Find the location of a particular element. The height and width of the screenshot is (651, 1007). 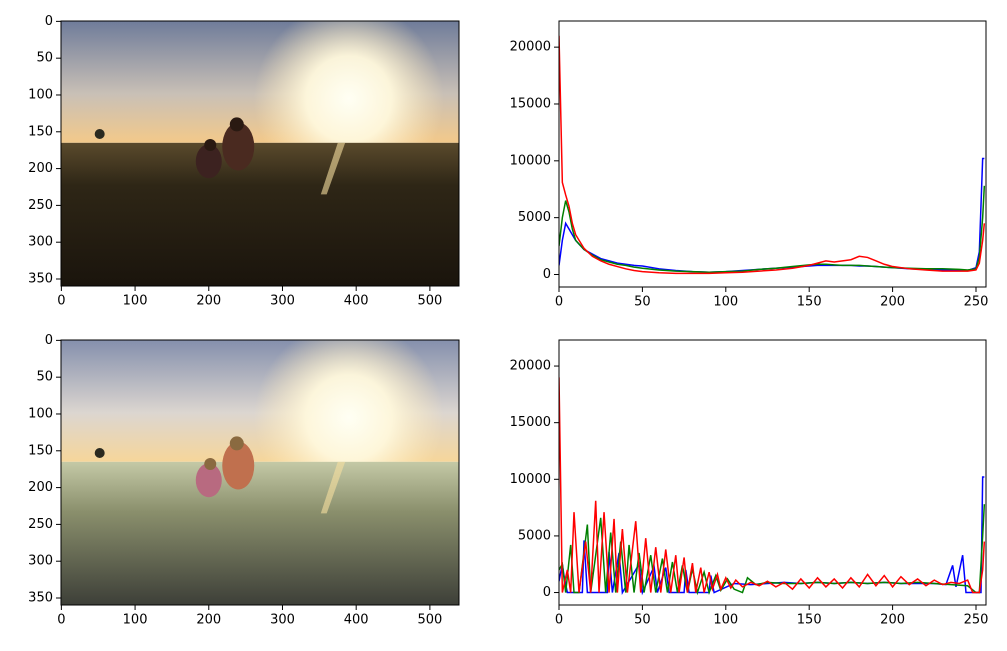

plot-area is located at coordinates (772, 486).